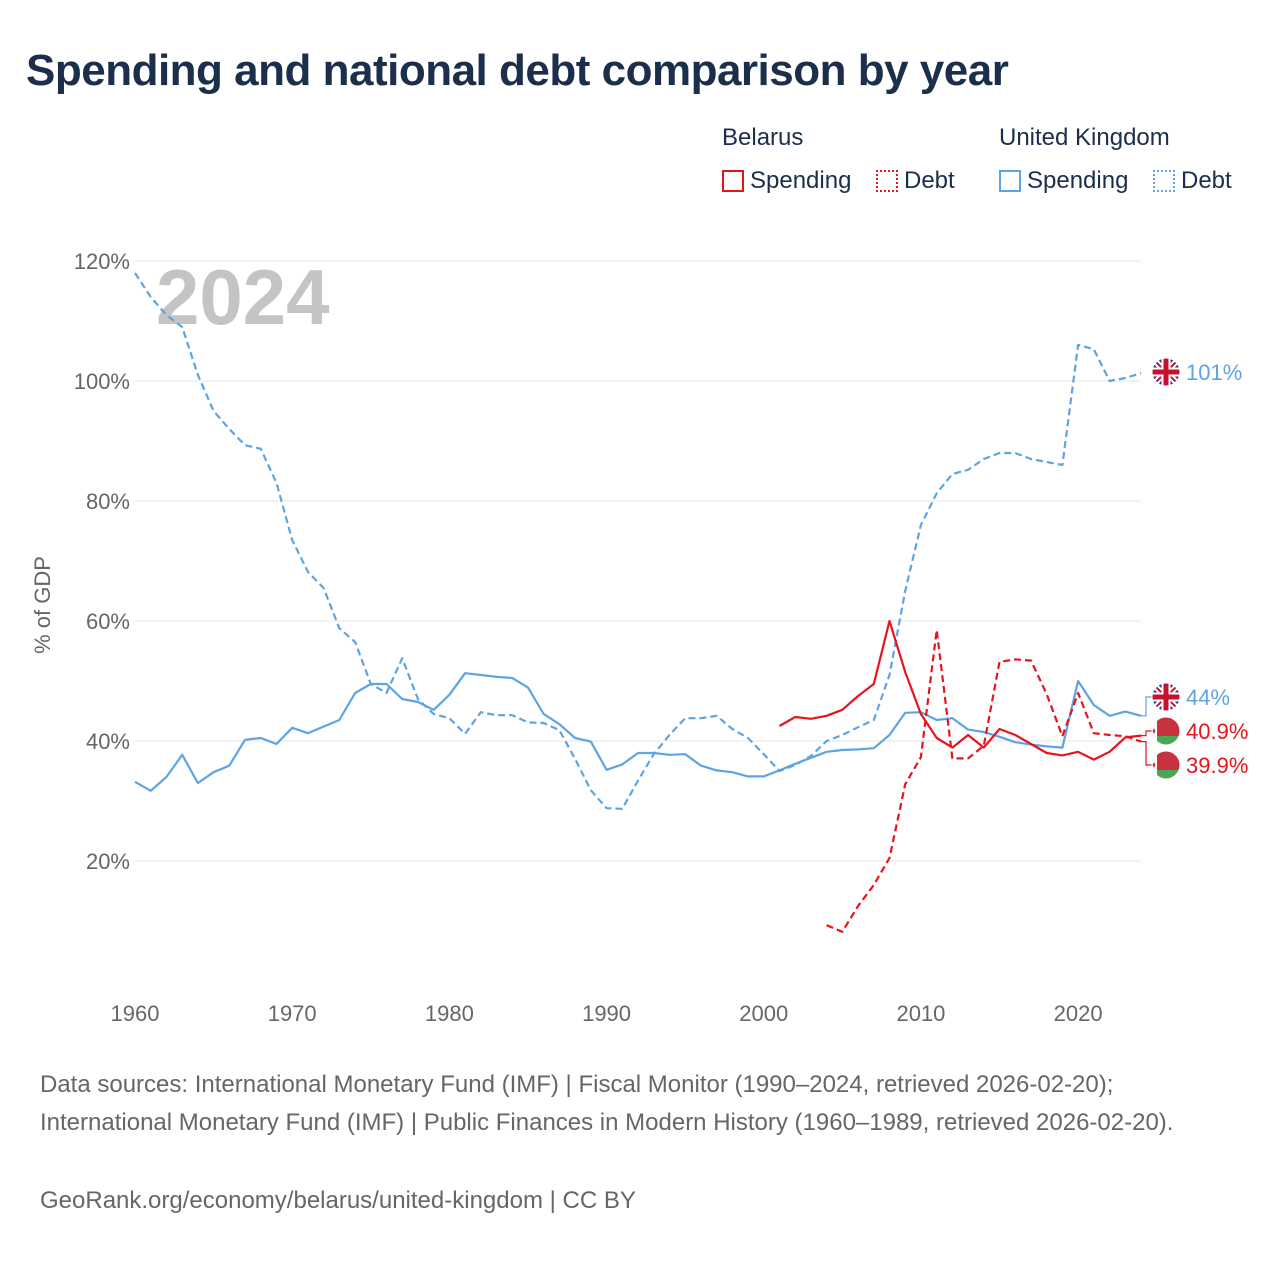 This screenshot has height=1280, width=1280. I want to click on y-tick-label: 120%, so click(102, 261).